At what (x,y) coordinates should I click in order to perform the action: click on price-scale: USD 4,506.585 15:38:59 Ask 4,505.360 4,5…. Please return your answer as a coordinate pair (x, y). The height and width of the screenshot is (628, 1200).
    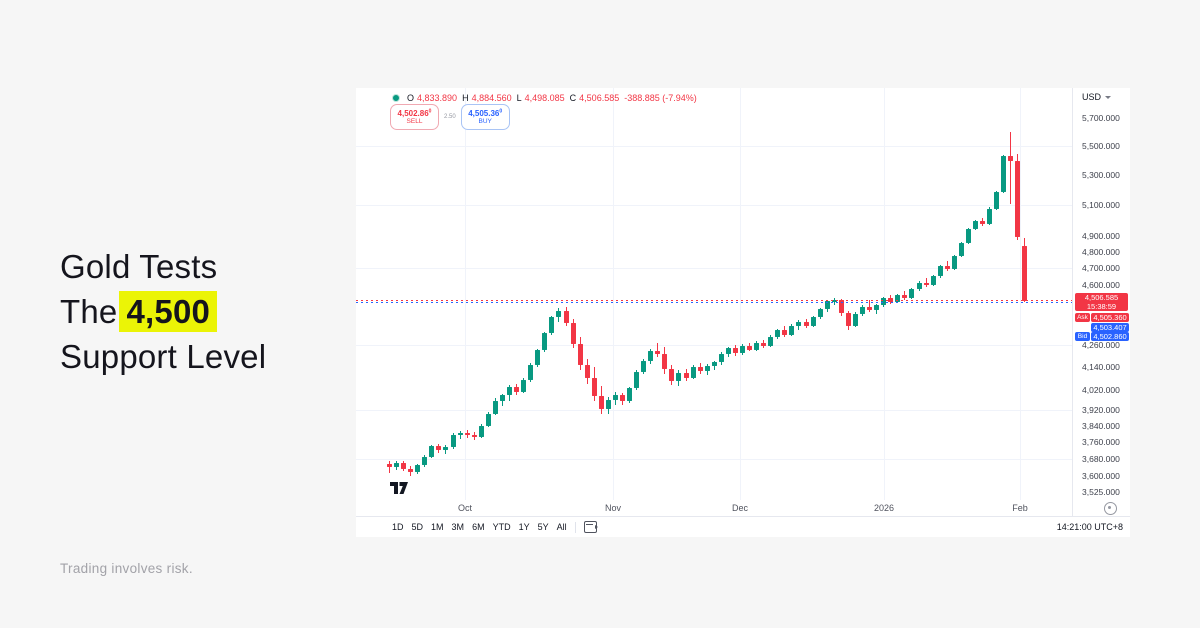
    Looking at the image, I should click on (1101, 302).